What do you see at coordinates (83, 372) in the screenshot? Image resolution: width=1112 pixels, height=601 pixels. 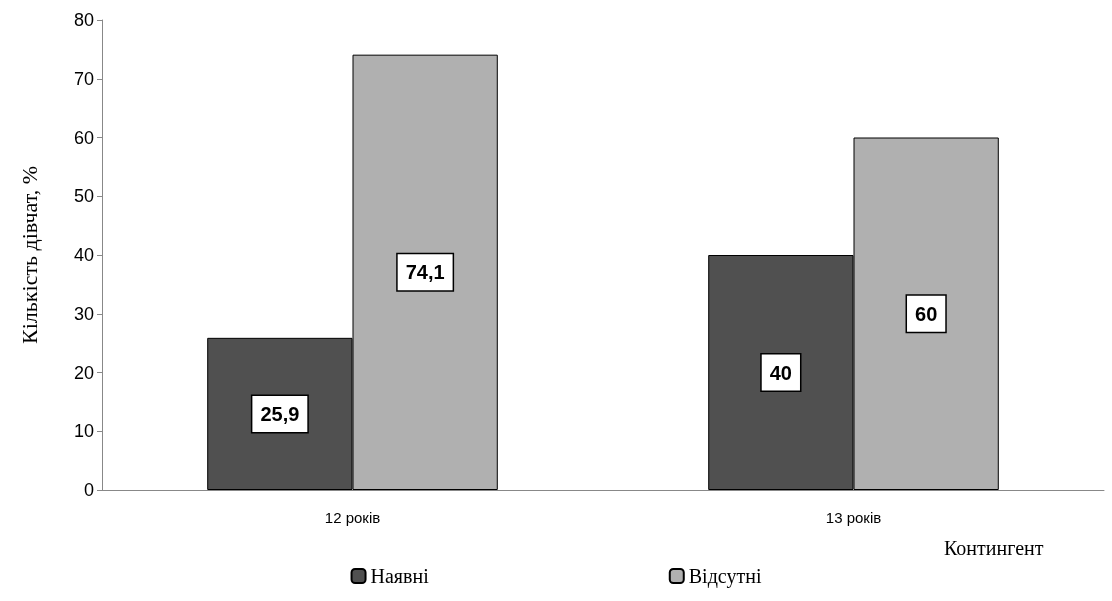 I see `y-tick-label: 20` at bounding box center [83, 372].